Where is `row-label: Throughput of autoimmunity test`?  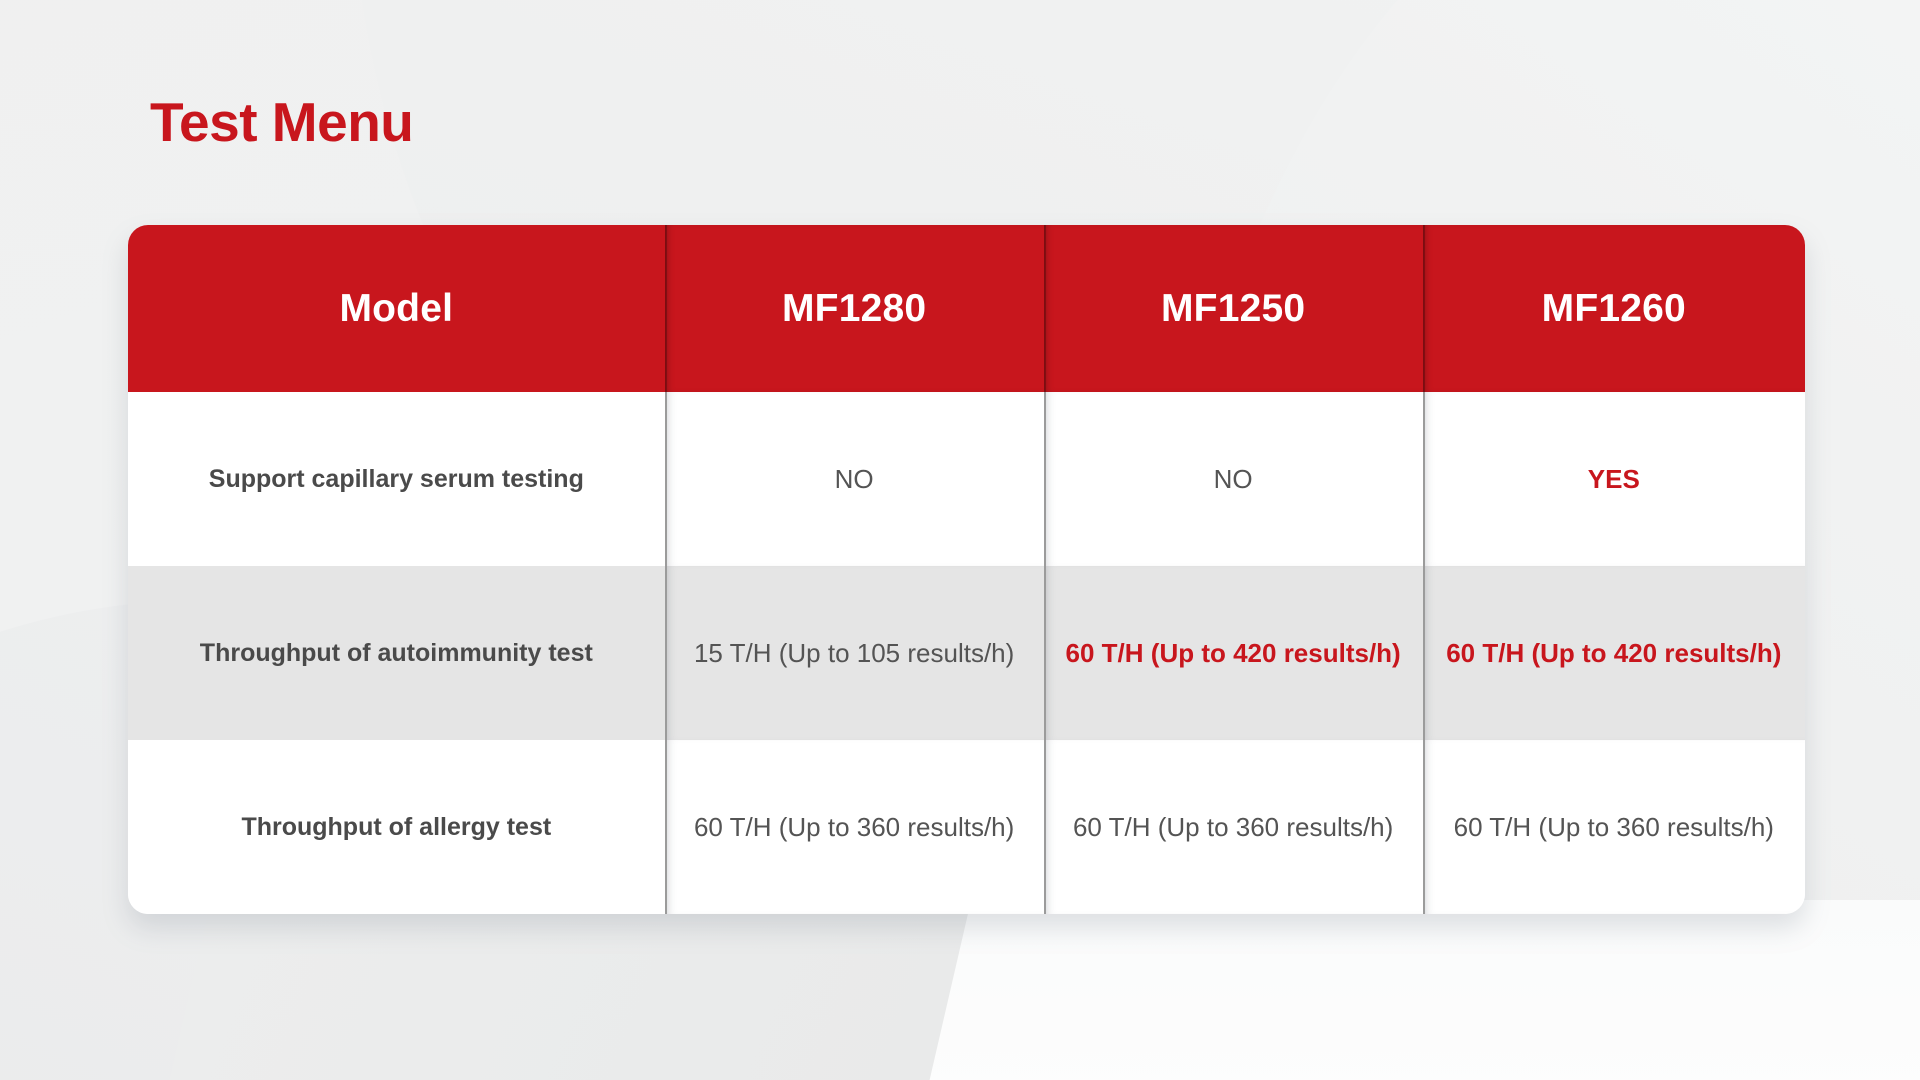 row-label: Throughput of autoimmunity test is located at coordinates (396, 652).